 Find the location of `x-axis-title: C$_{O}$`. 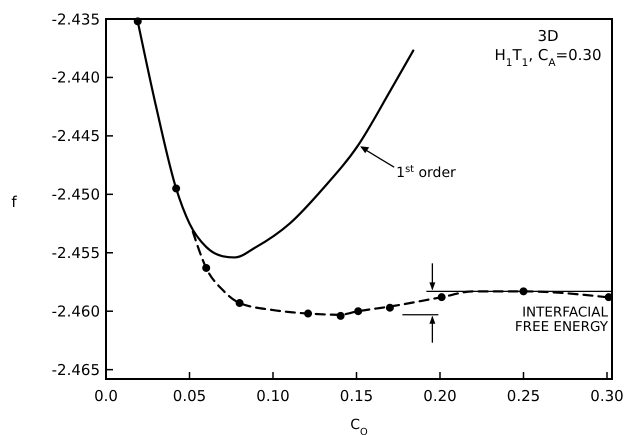

x-axis-title: C$_{O}$ is located at coordinates (359, 426).